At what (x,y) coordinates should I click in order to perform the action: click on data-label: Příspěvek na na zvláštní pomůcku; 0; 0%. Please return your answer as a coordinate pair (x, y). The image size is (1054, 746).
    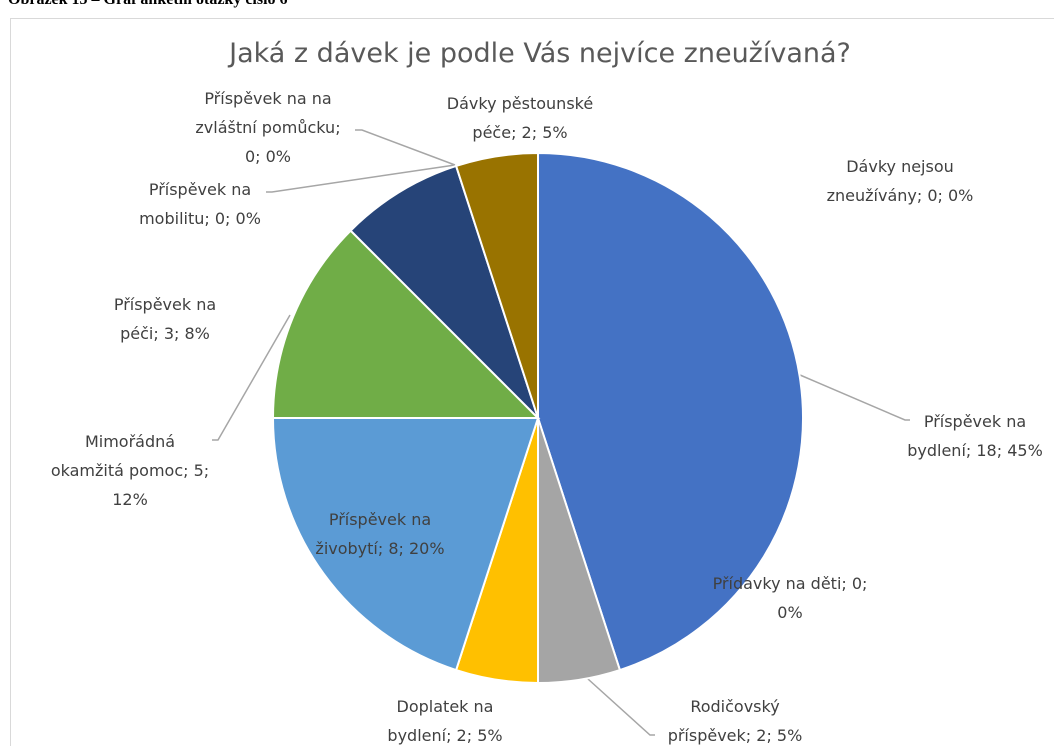
    Looking at the image, I should click on (267, 127).